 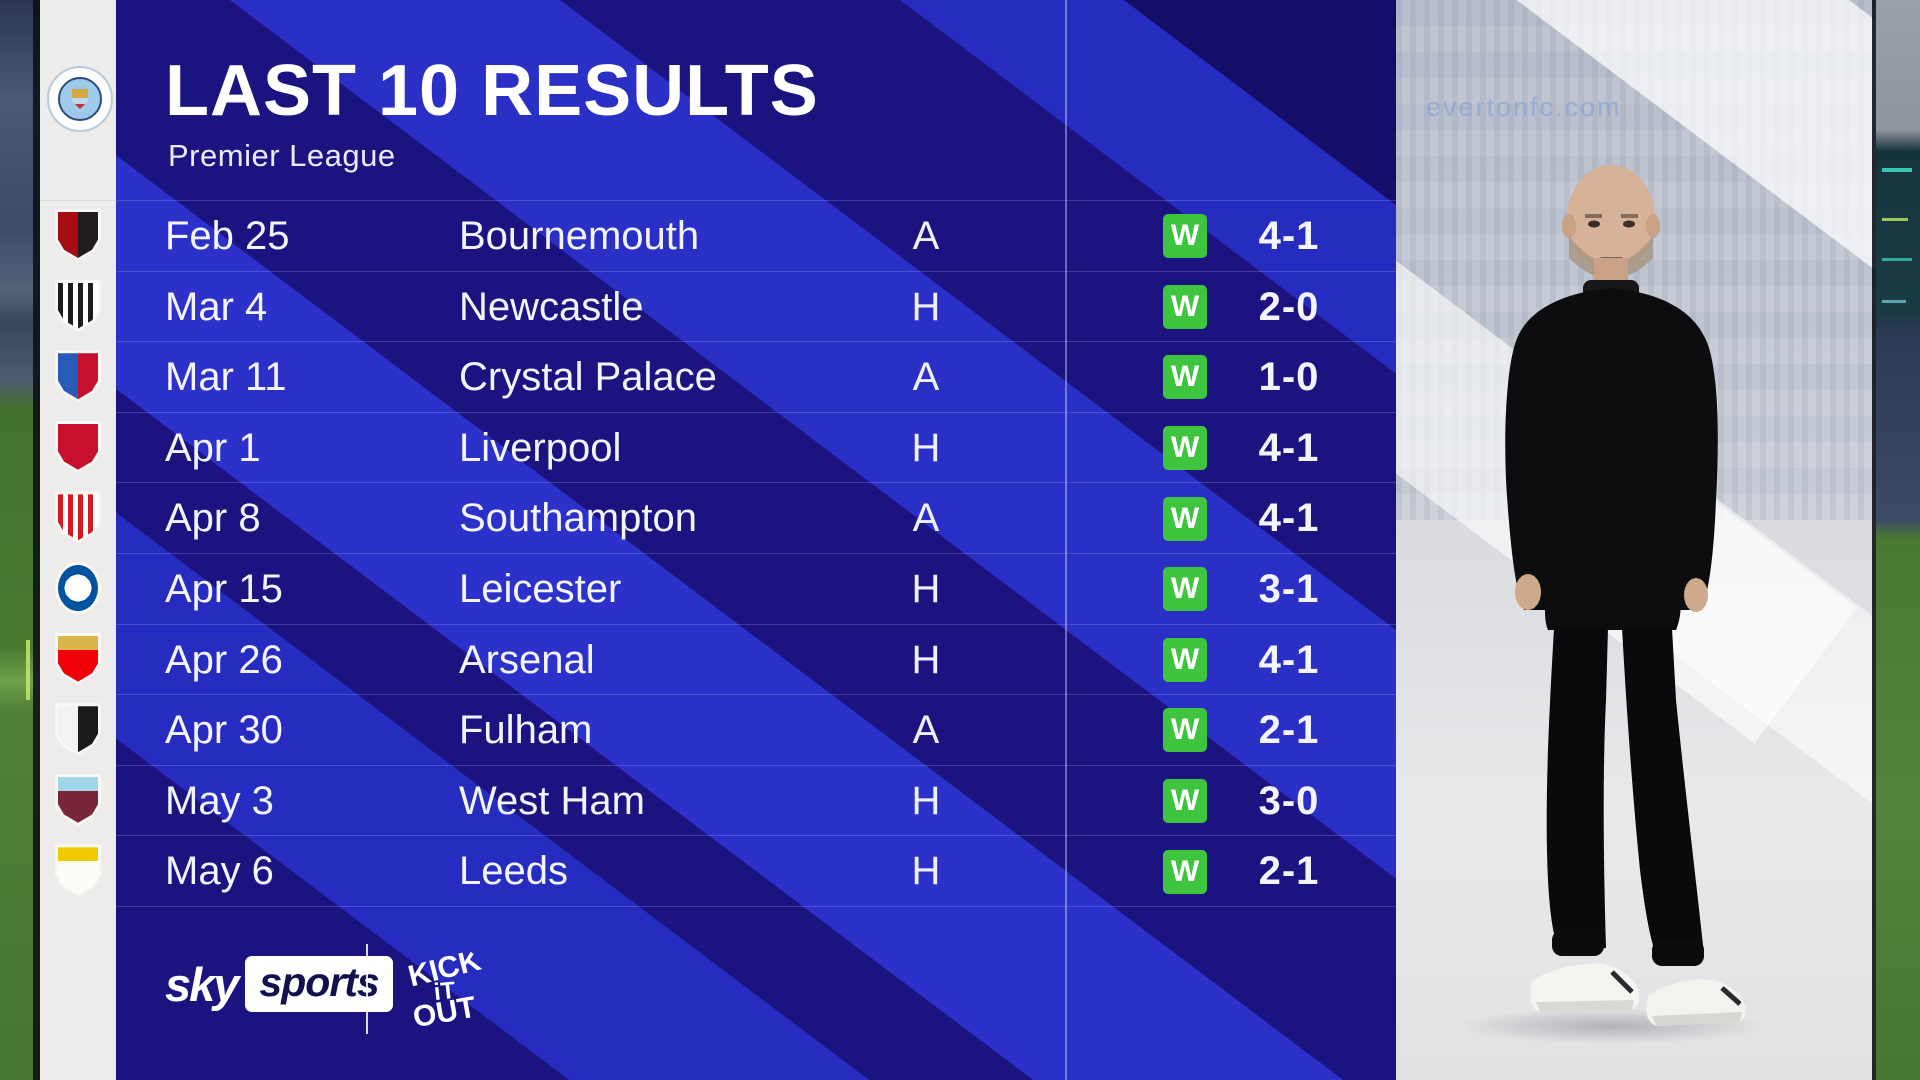 I want to click on manchester-city-shield-icon, so click(x=80, y=99).